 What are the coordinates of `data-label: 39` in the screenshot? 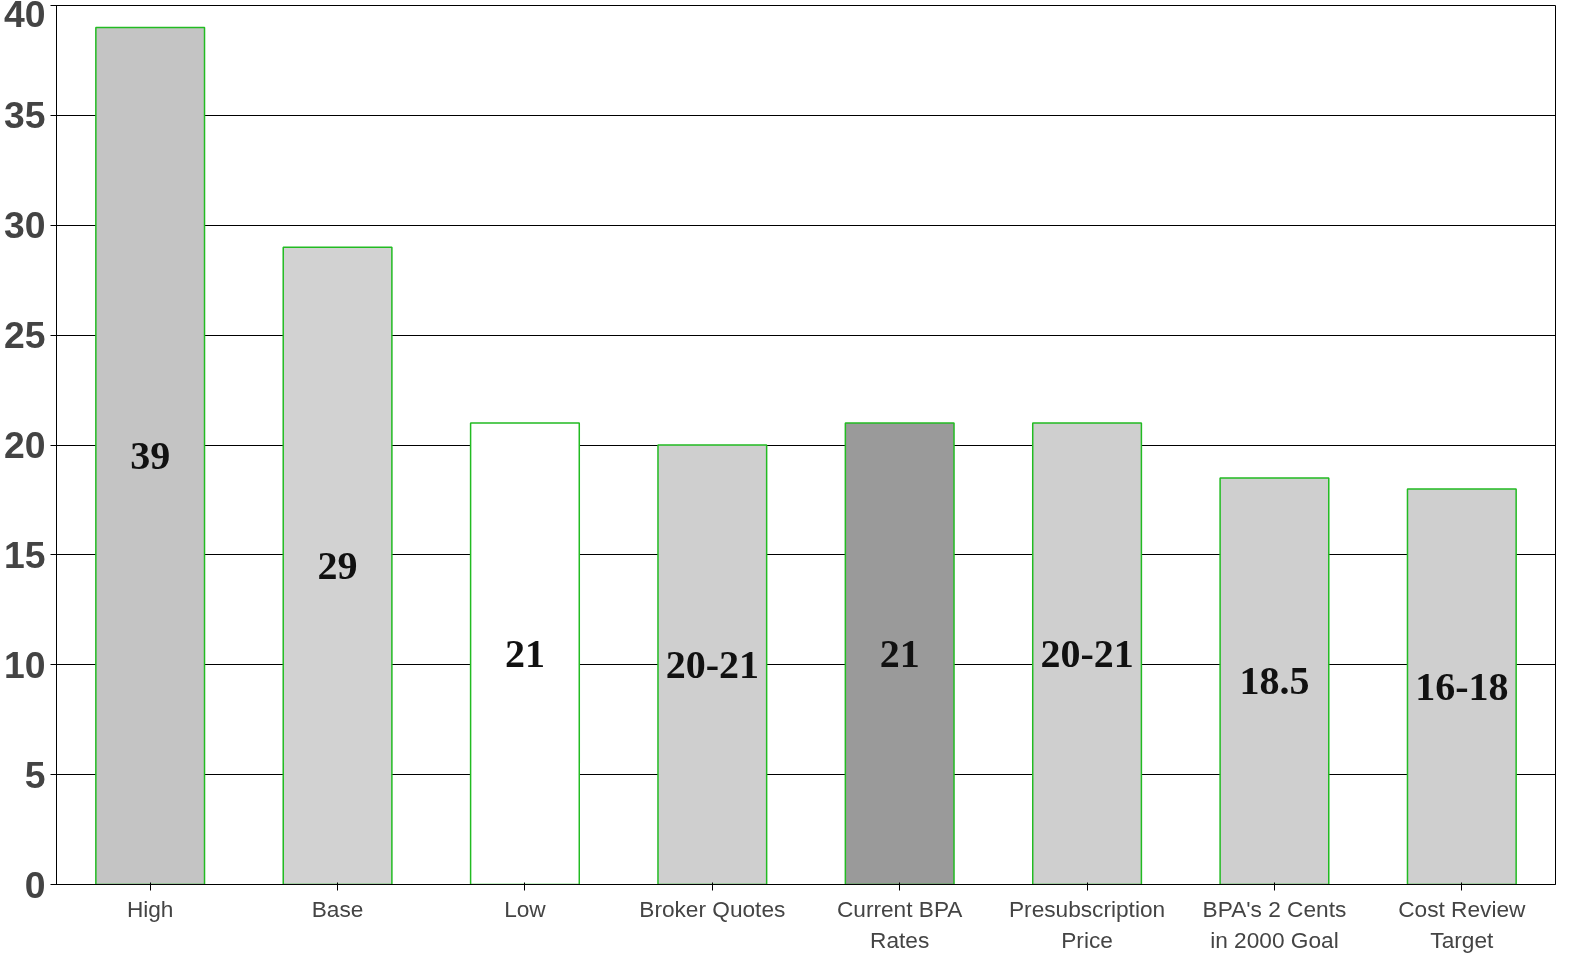 It's located at (150, 455).